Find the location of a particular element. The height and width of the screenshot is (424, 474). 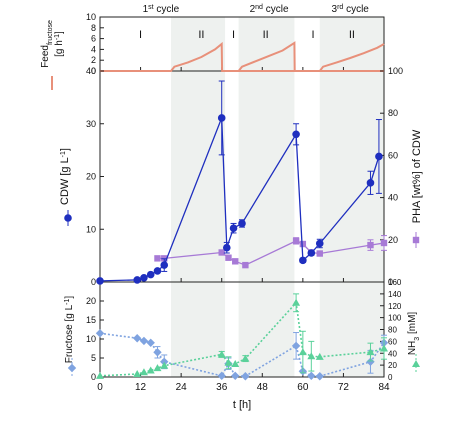

cdw-left-tick-label: 40 is located at coordinates (91, 71).